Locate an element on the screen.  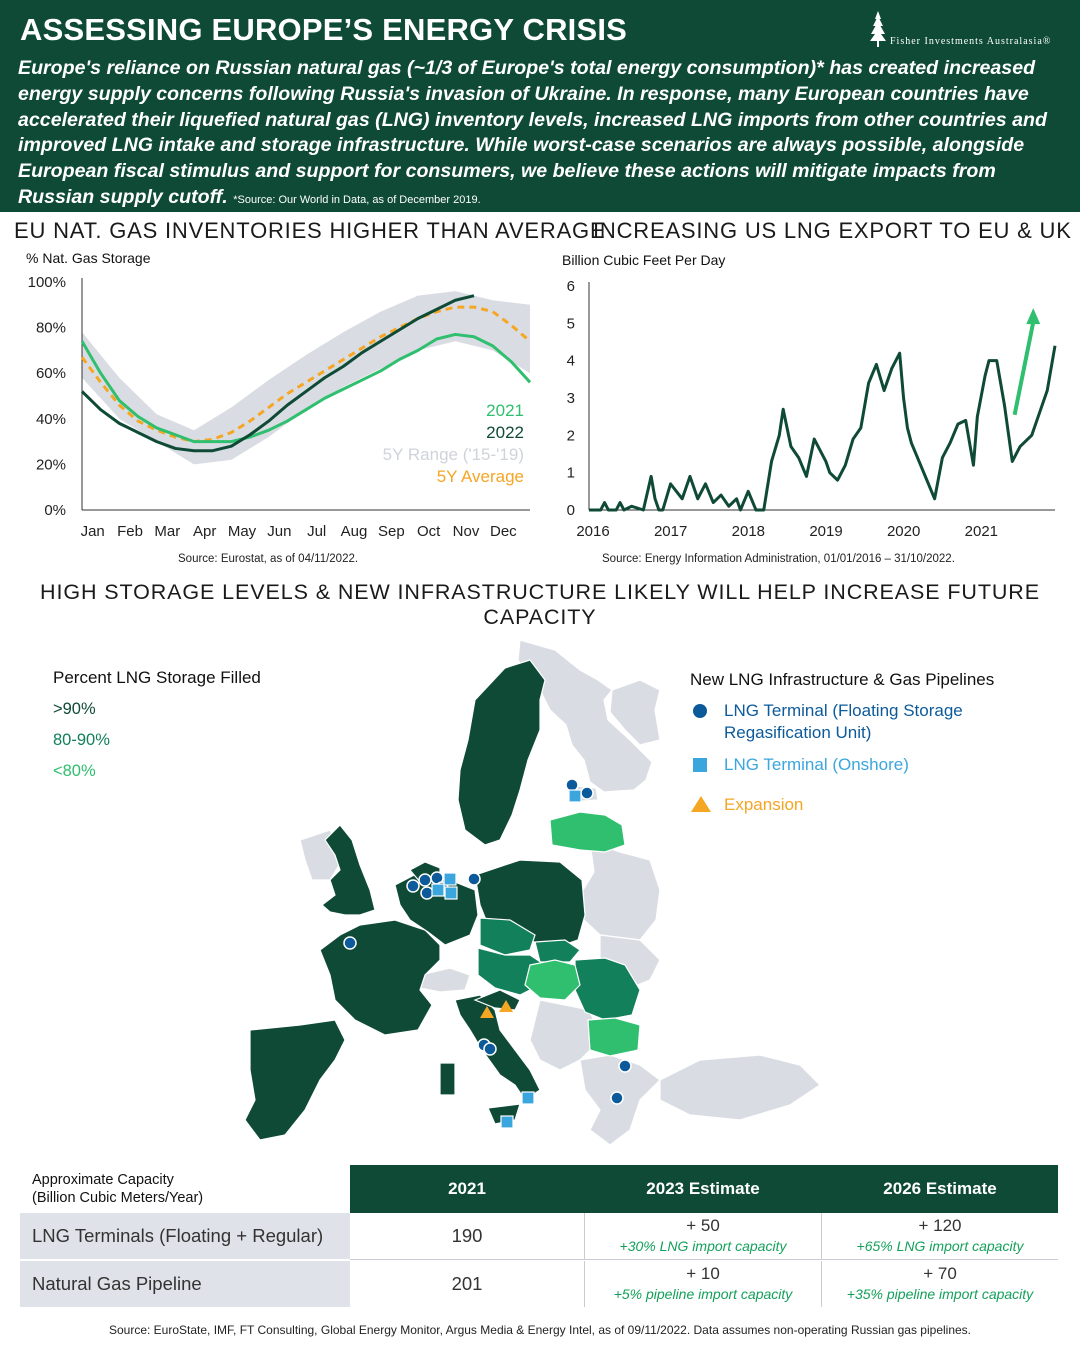
table-cell-lng-2023-note: +30% LNG import capacity is located at coordinates (703, 1246).